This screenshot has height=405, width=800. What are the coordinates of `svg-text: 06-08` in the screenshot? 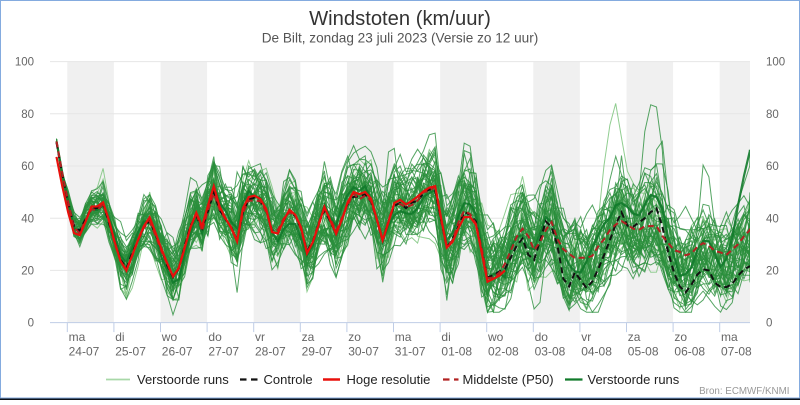 It's located at (689, 352).